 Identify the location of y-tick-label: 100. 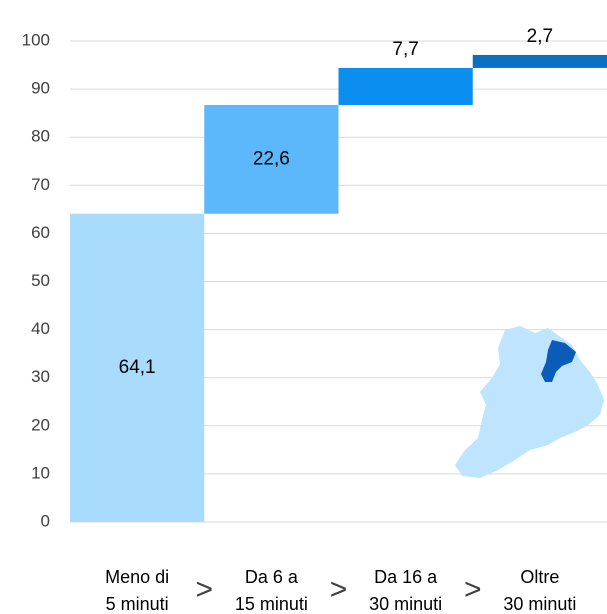
(36, 39).